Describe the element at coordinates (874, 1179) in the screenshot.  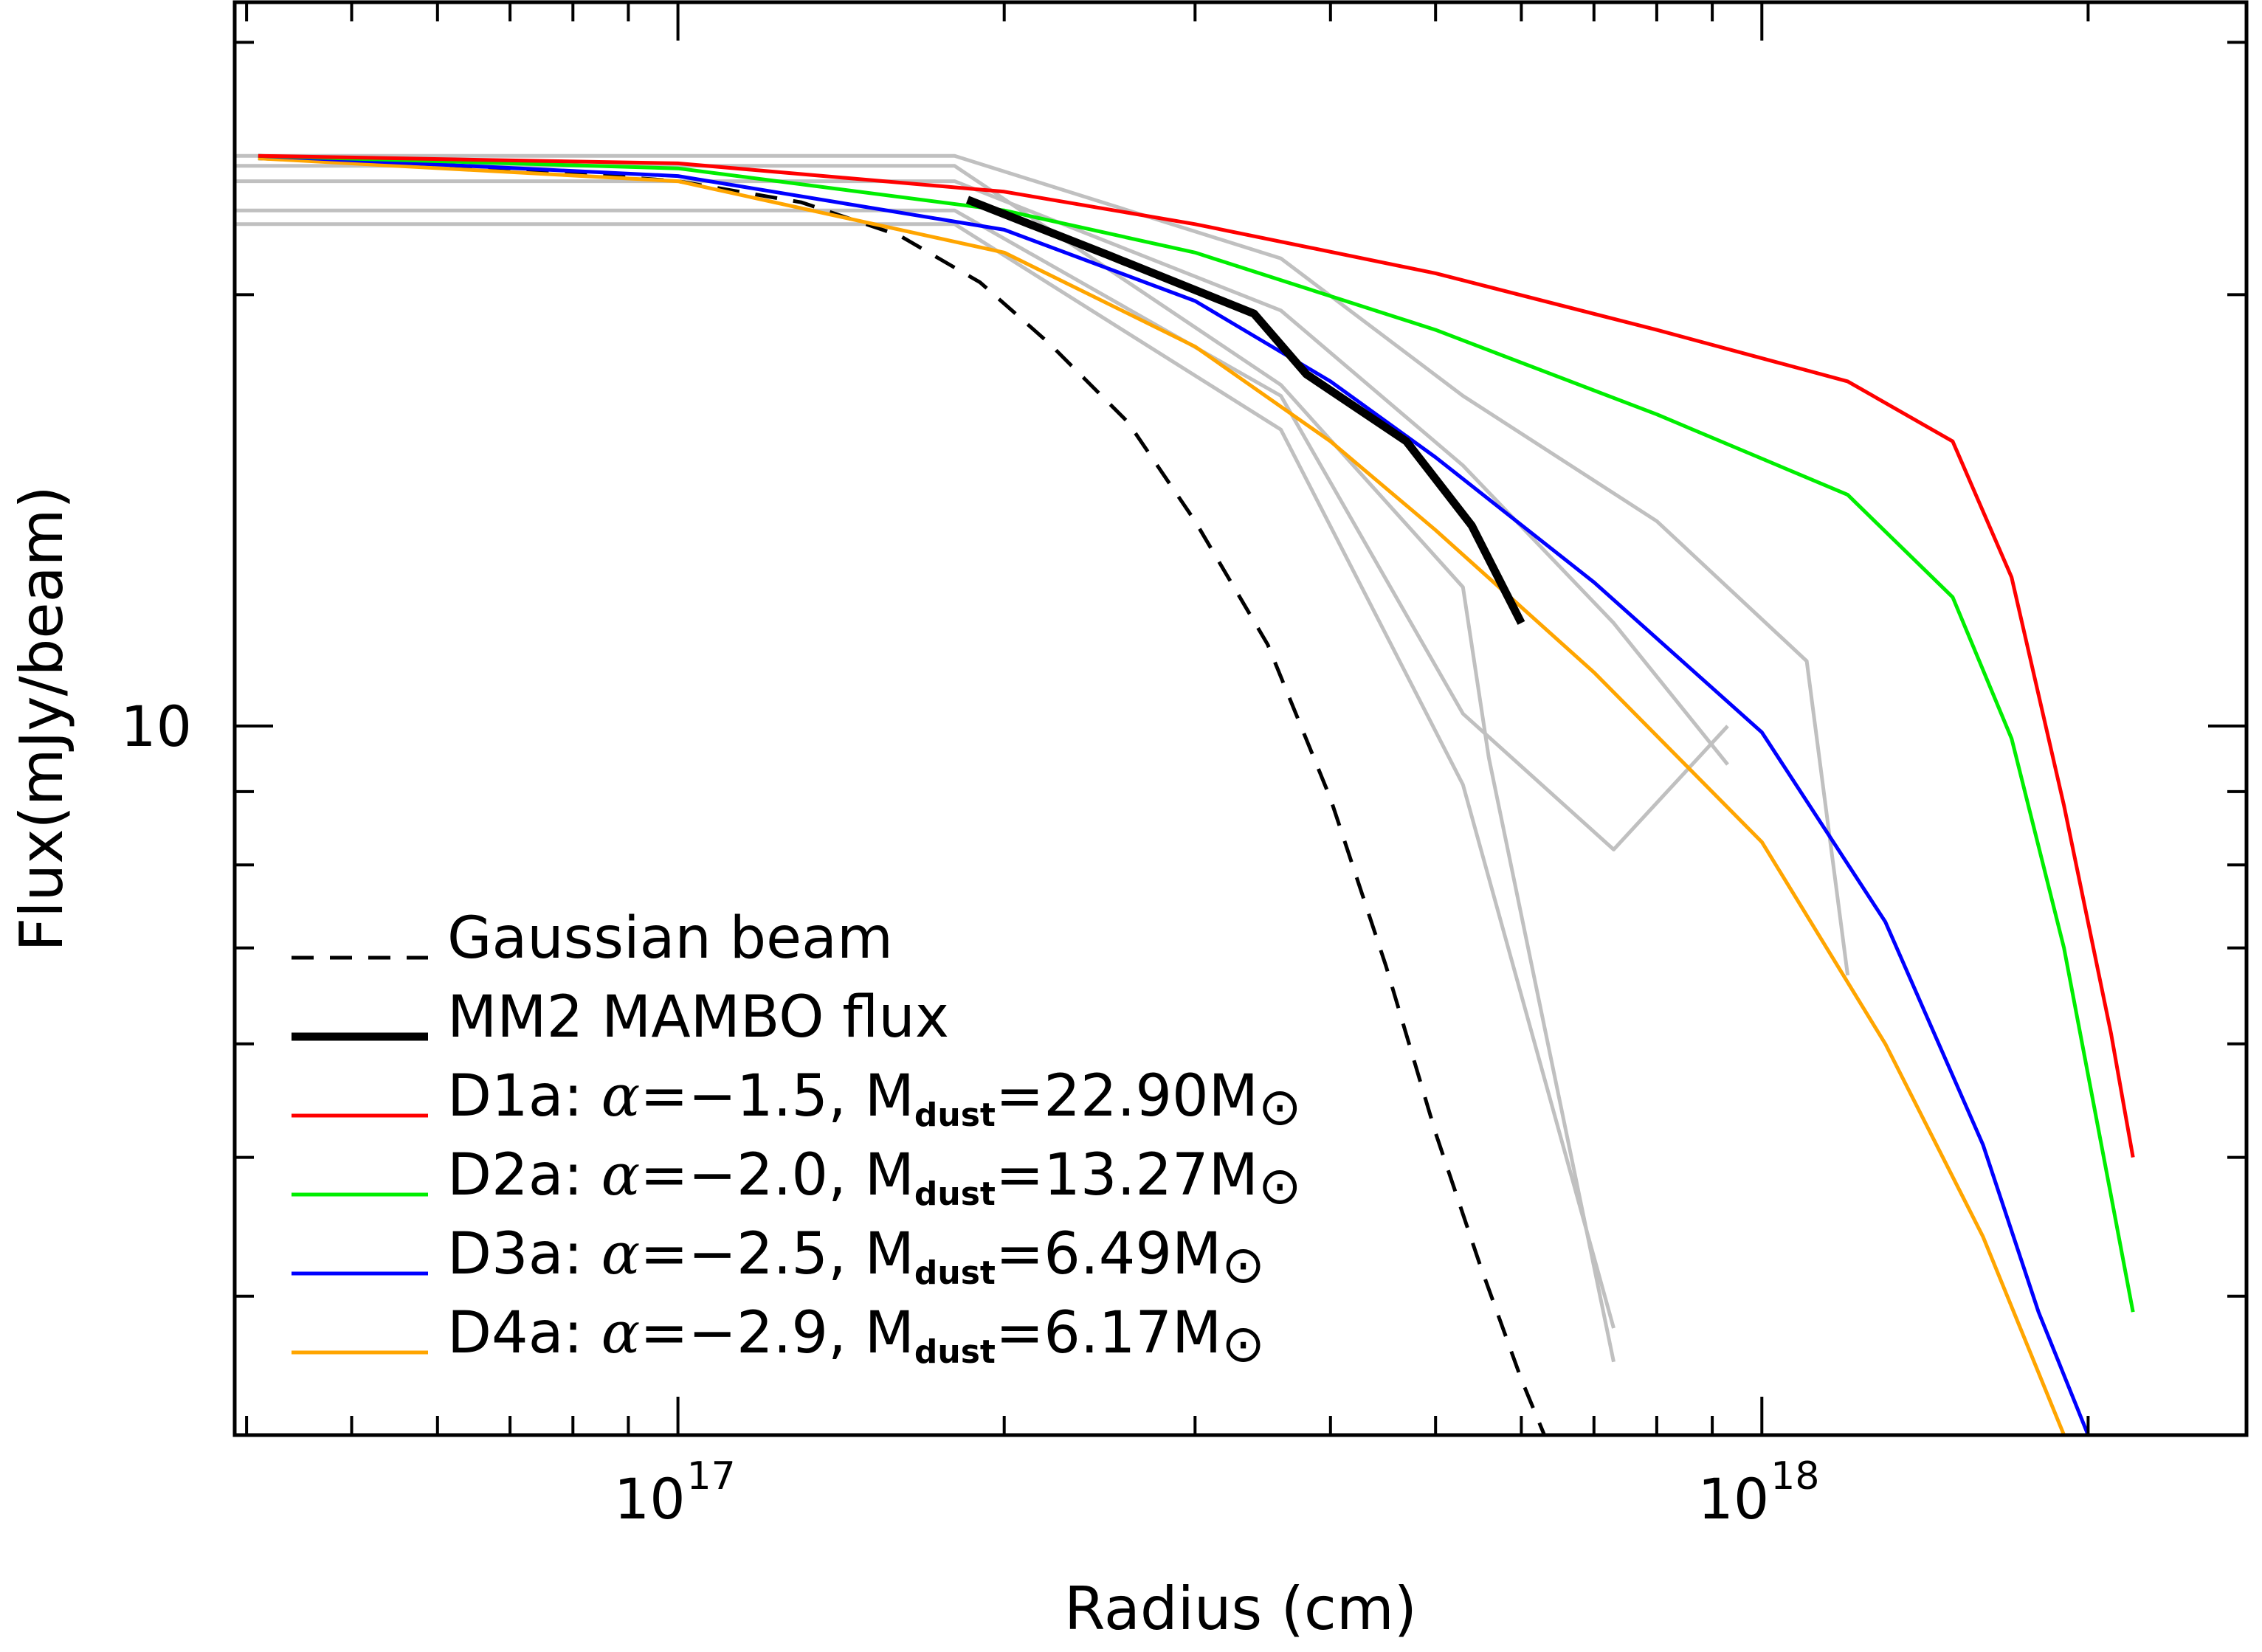
I see `legend-label: D2a: α=−2.0, Mdust=13.27M⊙` at that location.